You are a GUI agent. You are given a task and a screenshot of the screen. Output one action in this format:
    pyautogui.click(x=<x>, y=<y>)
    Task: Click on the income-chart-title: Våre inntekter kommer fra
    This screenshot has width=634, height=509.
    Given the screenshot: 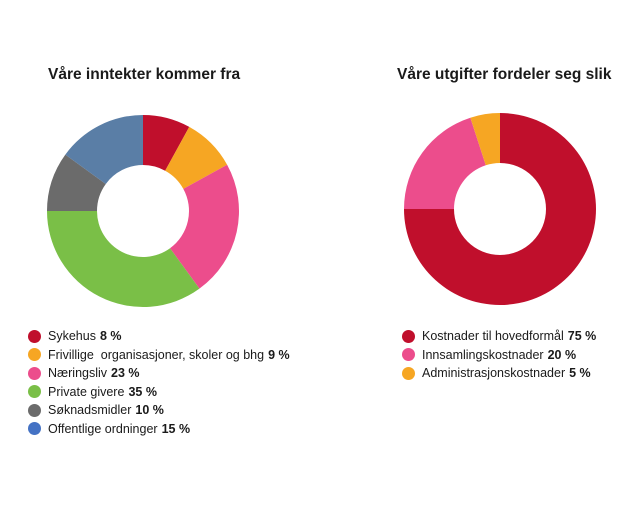 What is the action you would take?
    pyautogui.click(x=144, y=74)
    